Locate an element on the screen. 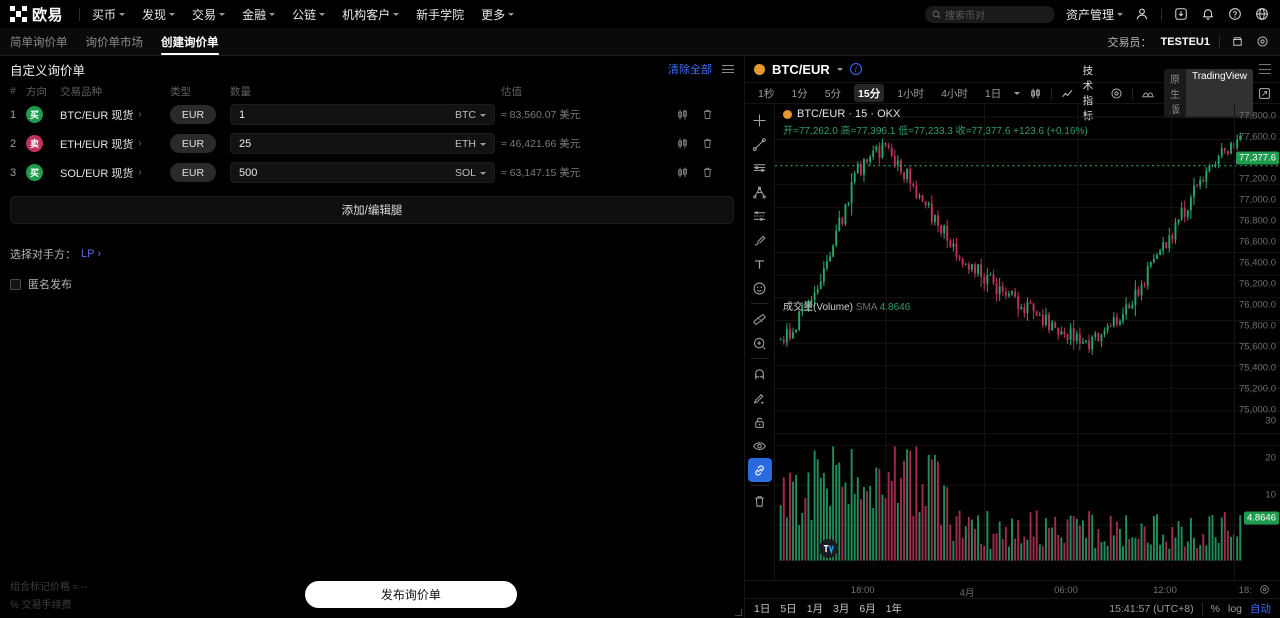 The image size is (1280, 618). quantity-input: 500 SOL is located at coordinates (362, 172).